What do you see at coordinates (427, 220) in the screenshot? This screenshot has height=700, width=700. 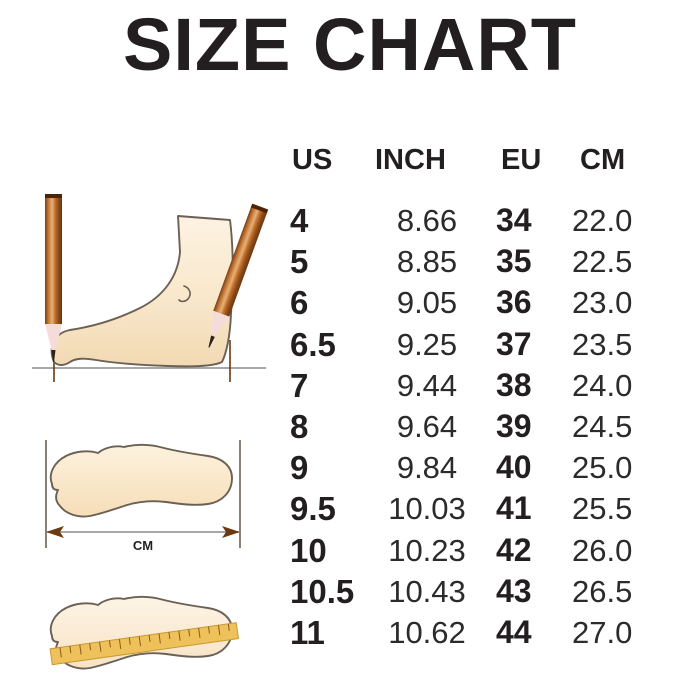 I see `cell-inch: 8.66` at bounding box center [427, 220].